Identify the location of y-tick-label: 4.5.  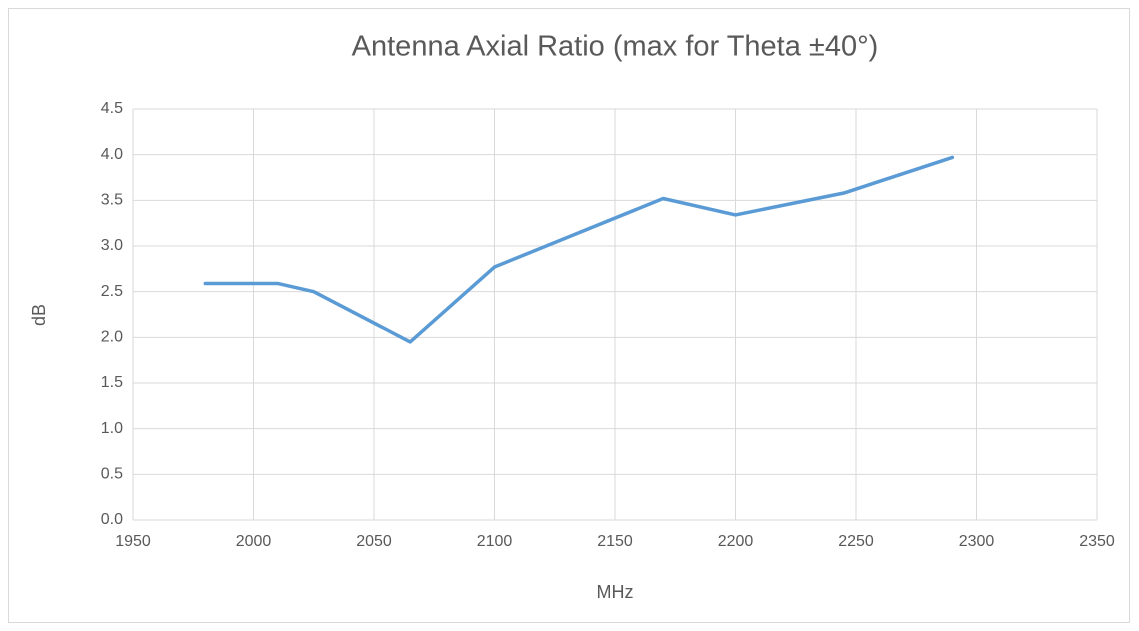
(112, 108).